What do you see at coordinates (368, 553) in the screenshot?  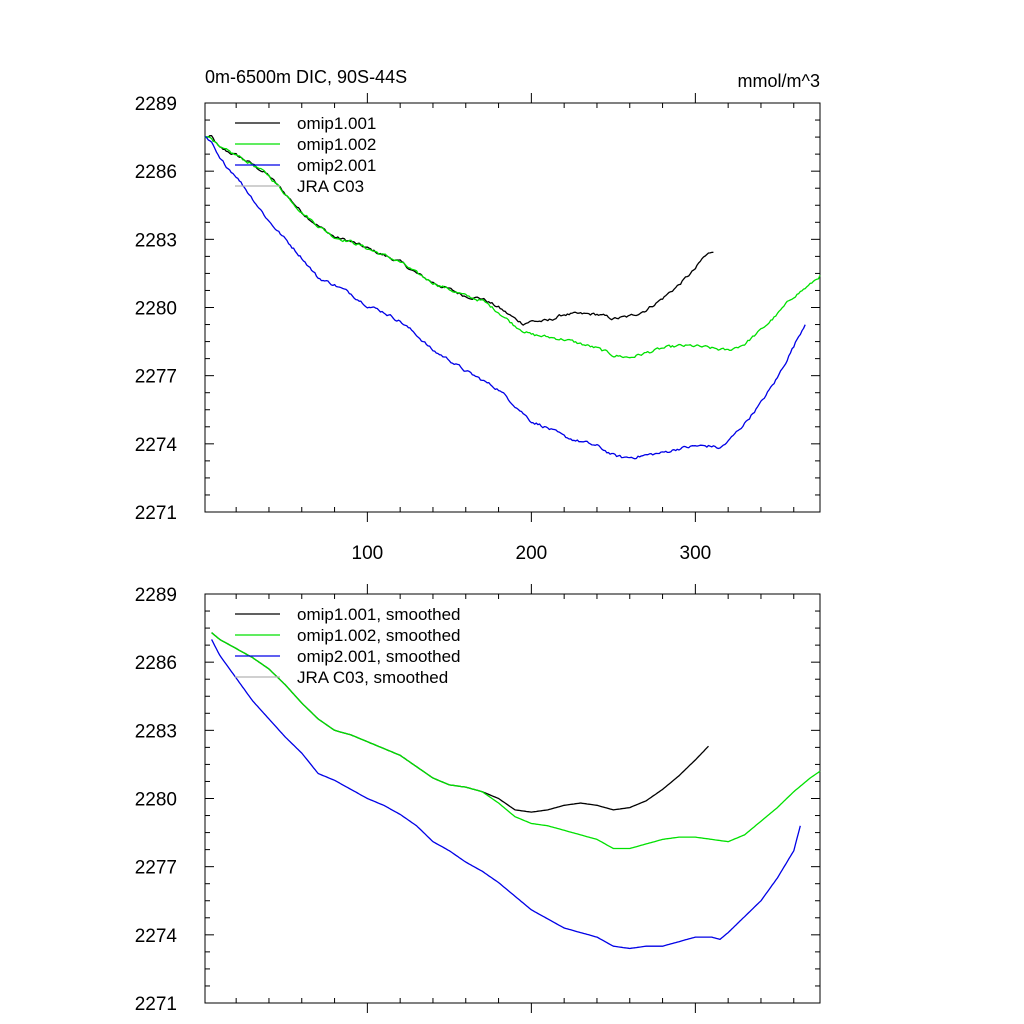 I see `x-tick-label: 100` at bounding box center [368, 553].